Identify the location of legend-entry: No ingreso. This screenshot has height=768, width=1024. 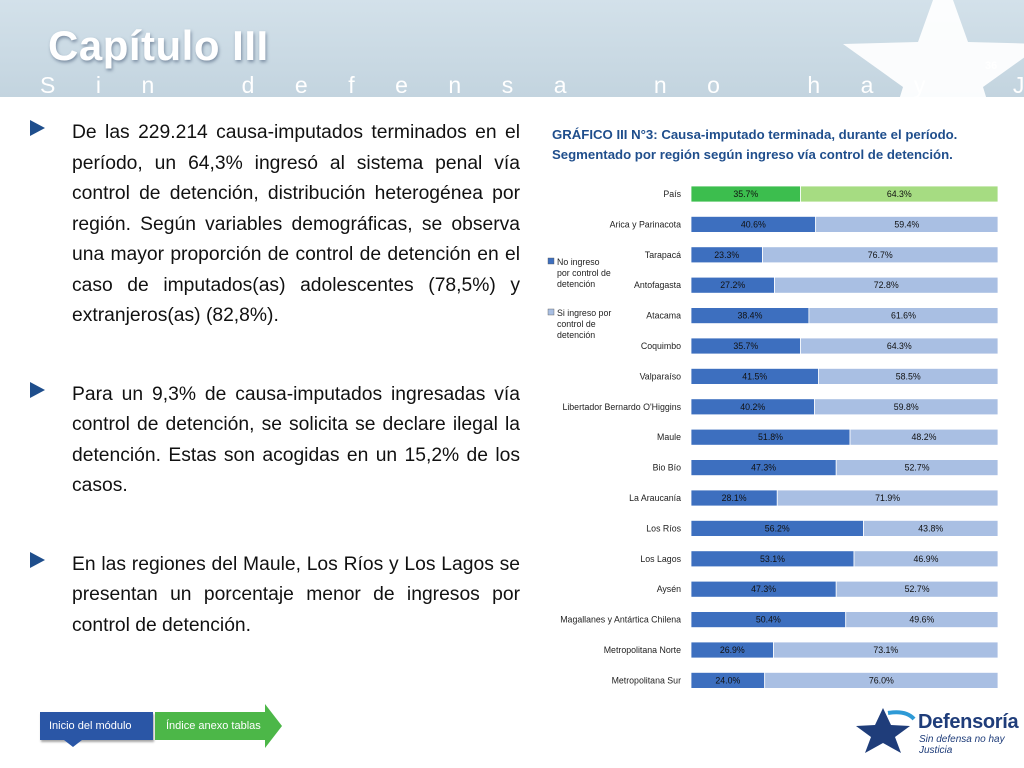
(578, 262).